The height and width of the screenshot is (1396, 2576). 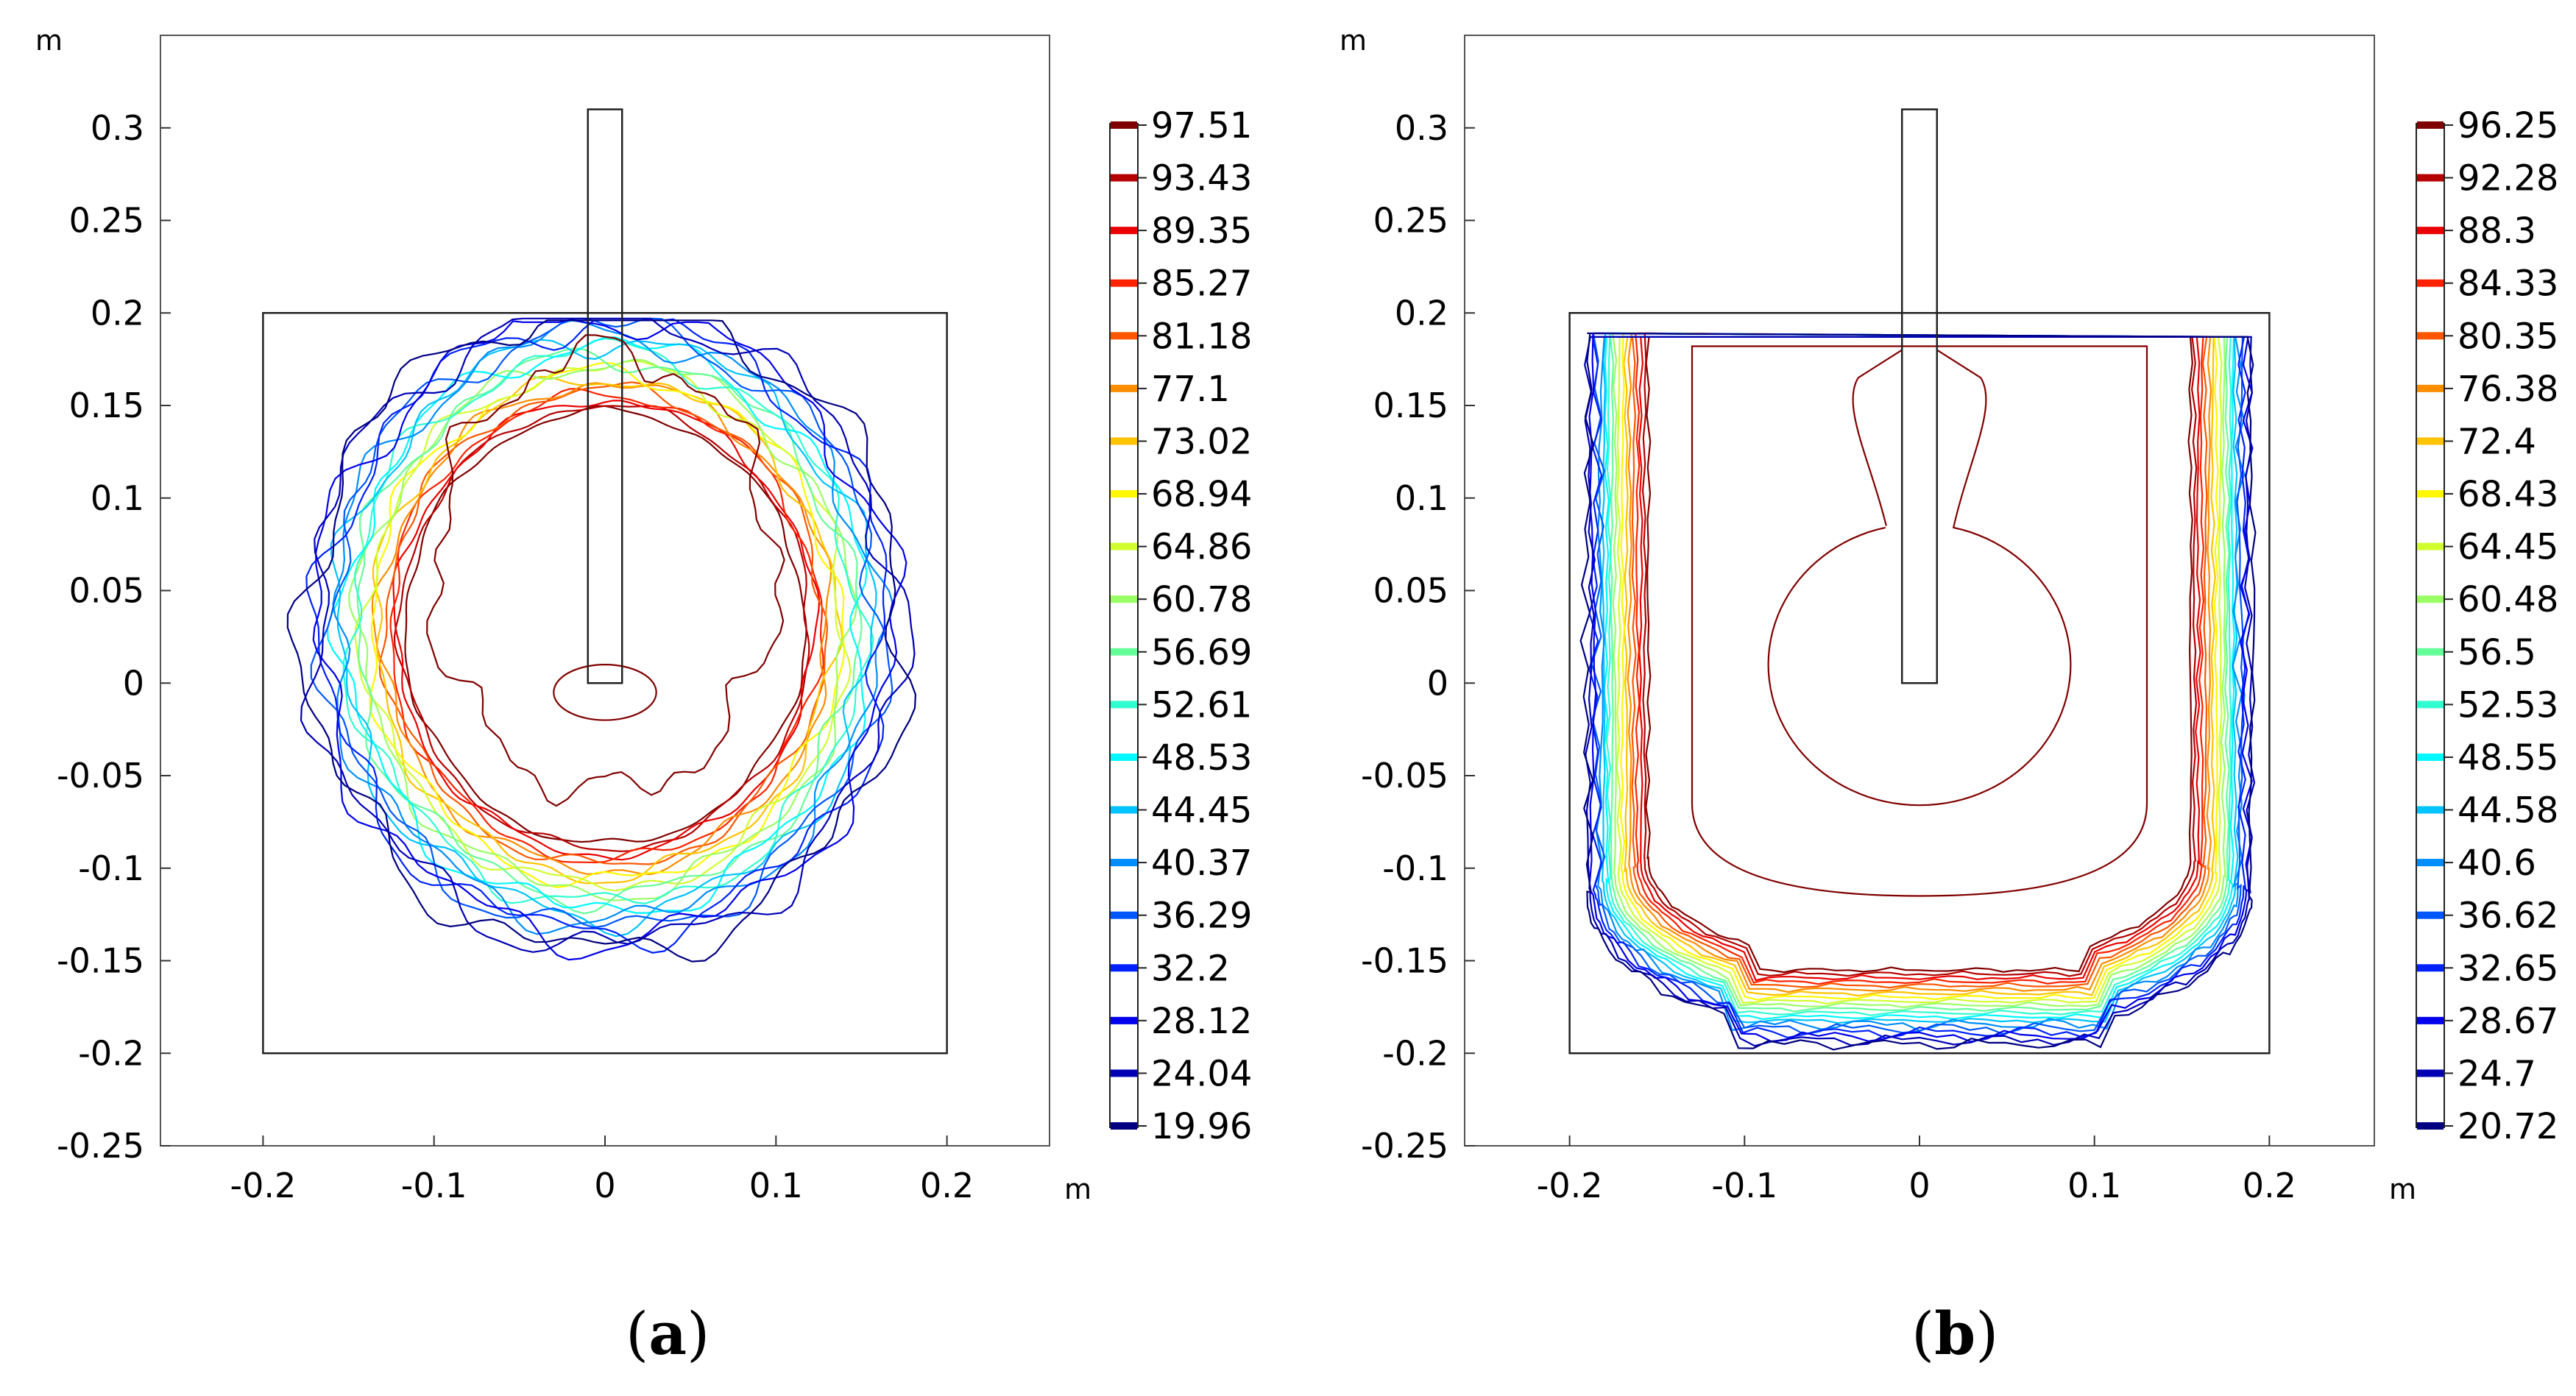 I want to click on x-tick-label: -0.2, so click(x=263, y=1185).